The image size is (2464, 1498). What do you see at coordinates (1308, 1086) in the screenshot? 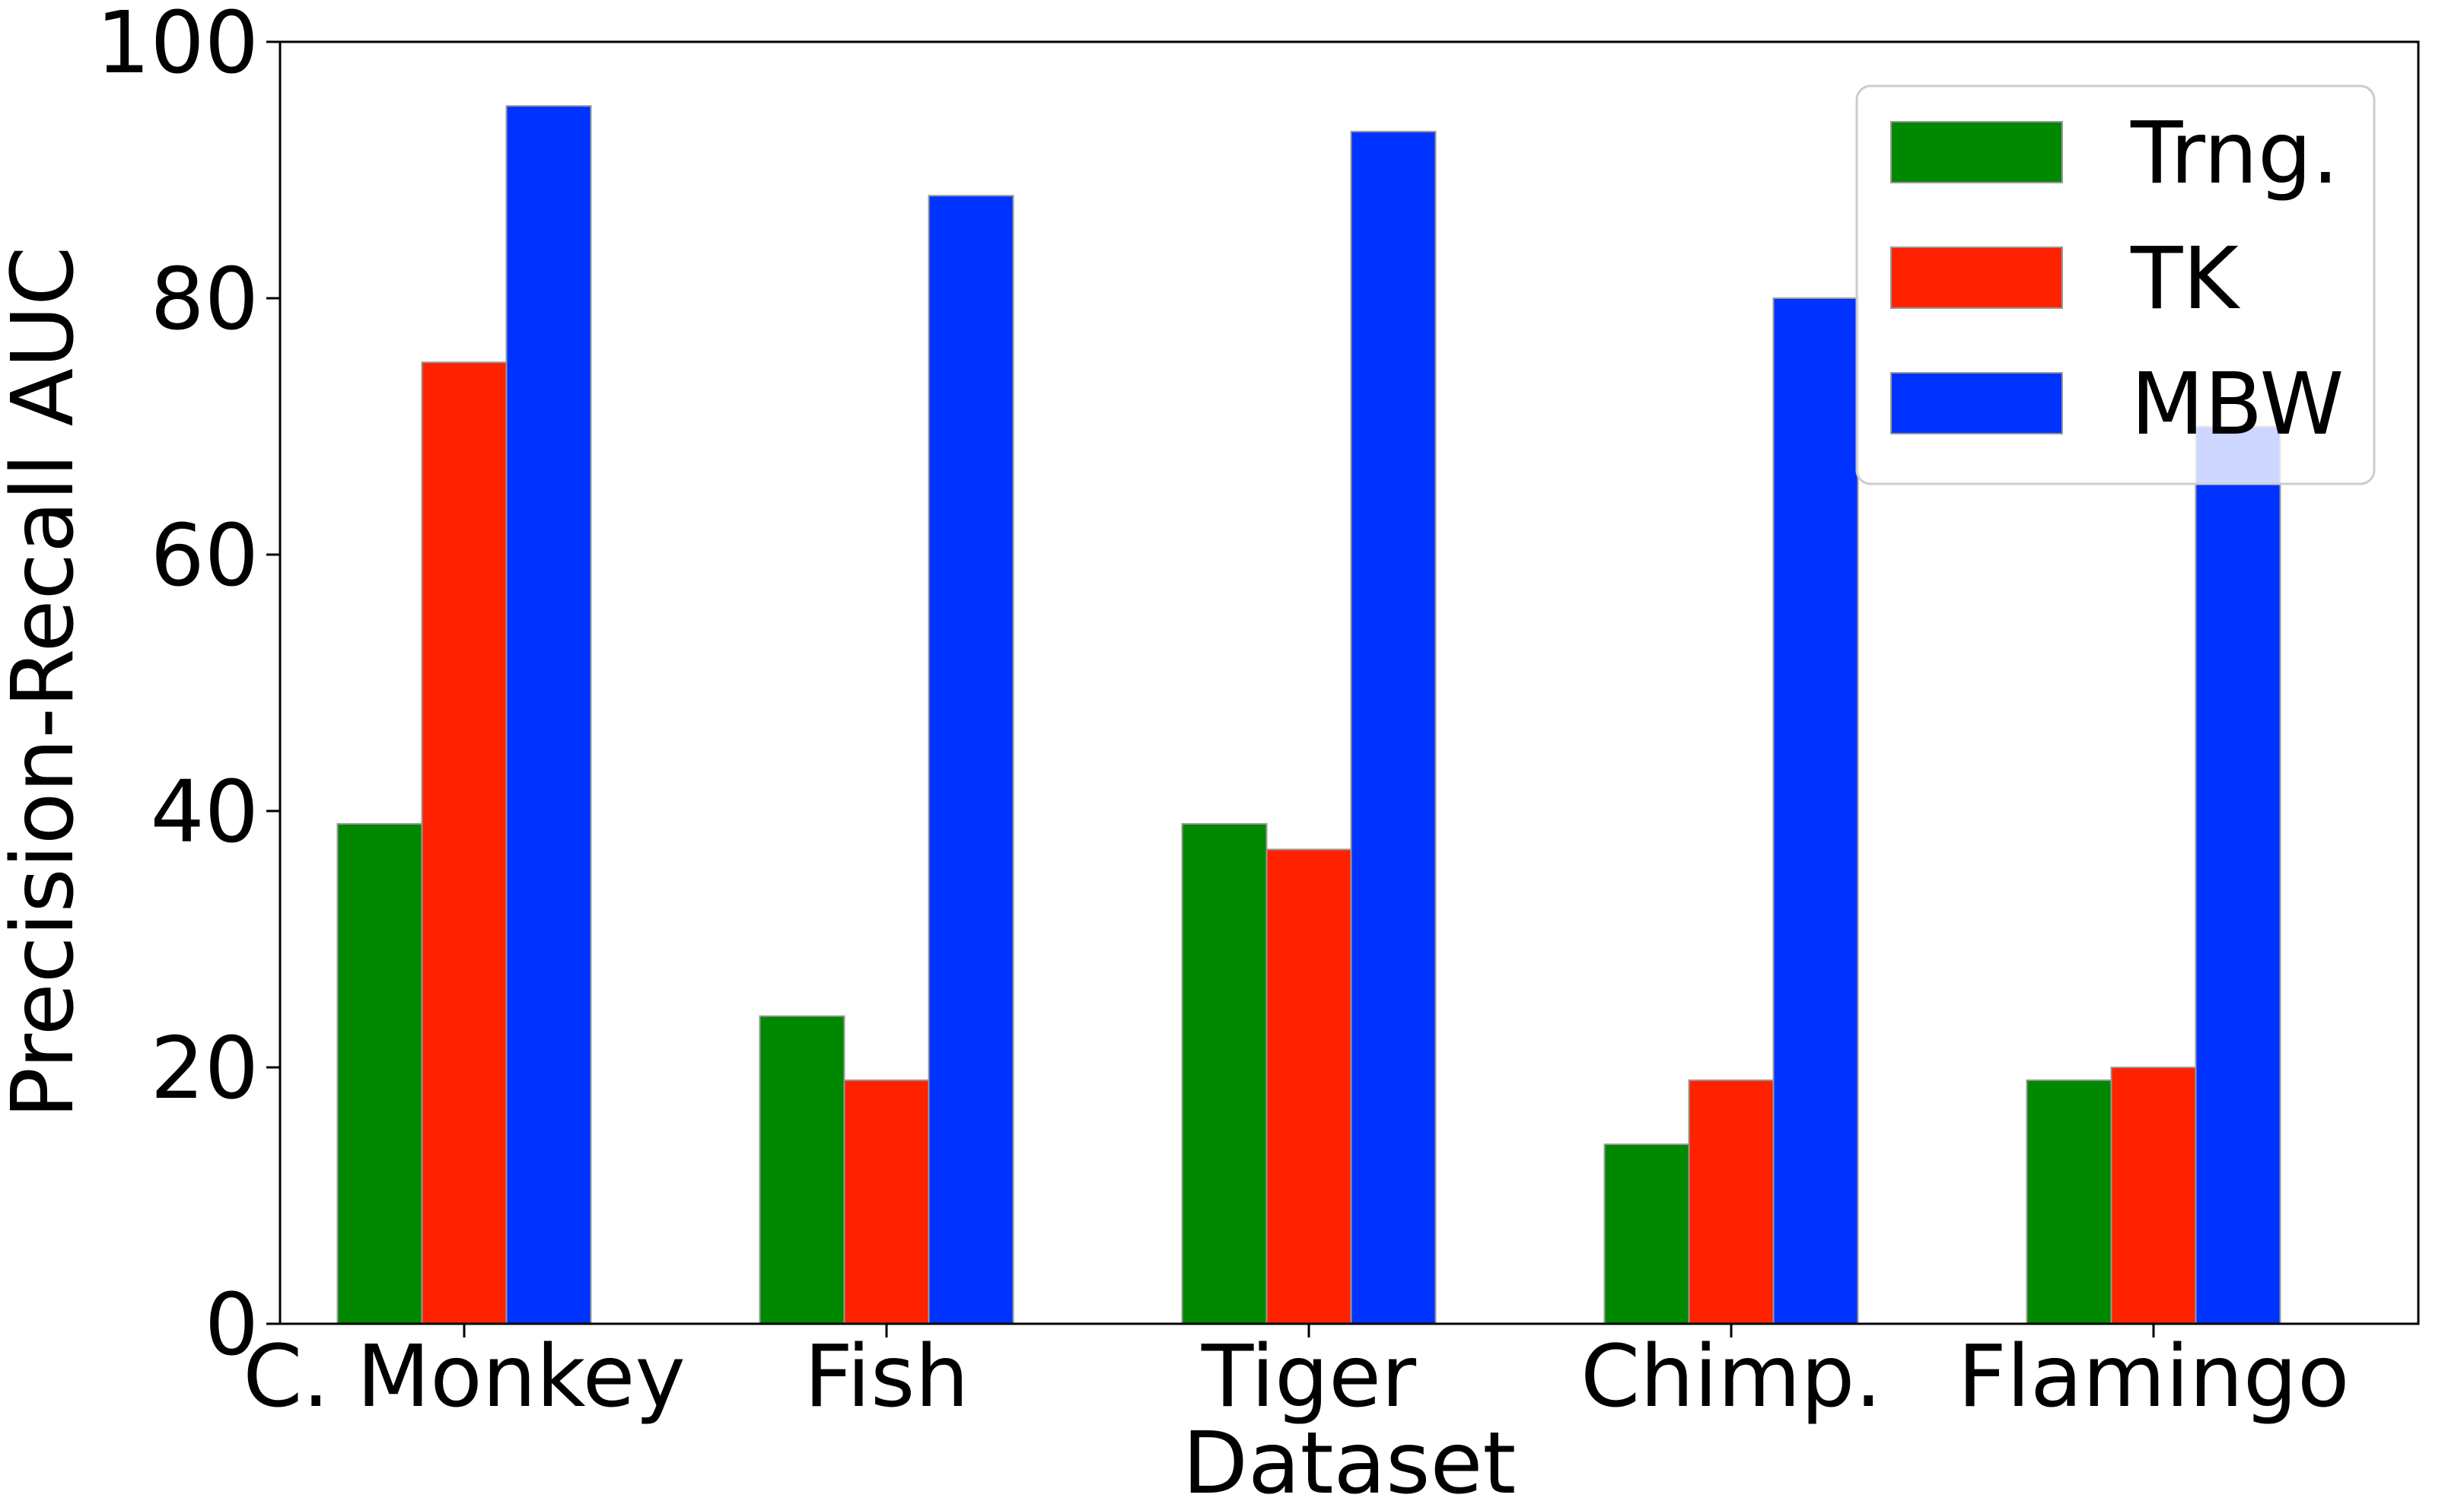
I see `bar-tk-tiger` at bounding box center [1308, 1086].